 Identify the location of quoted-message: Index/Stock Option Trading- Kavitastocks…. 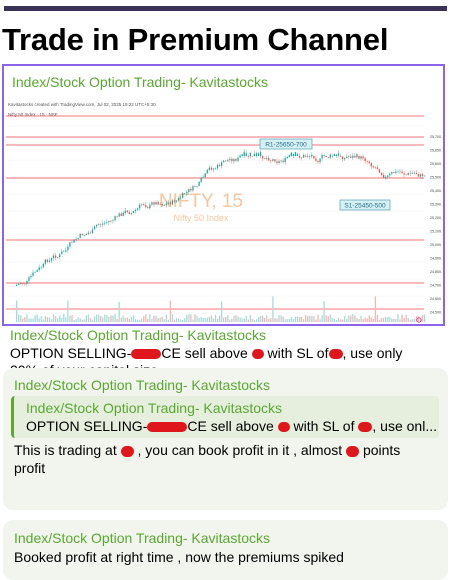
(225, 417).